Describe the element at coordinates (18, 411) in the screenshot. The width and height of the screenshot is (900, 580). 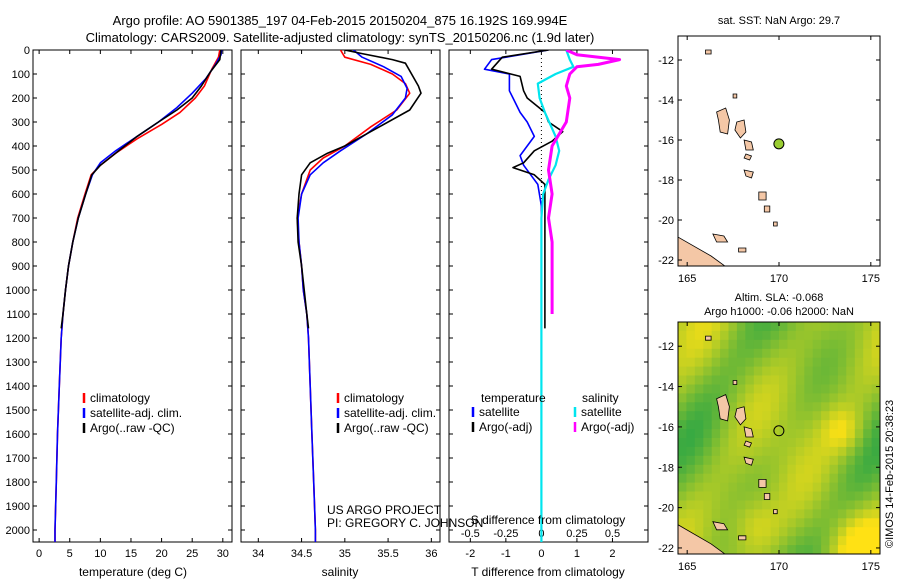
I see `depth-tick-label: 1500` at that location.